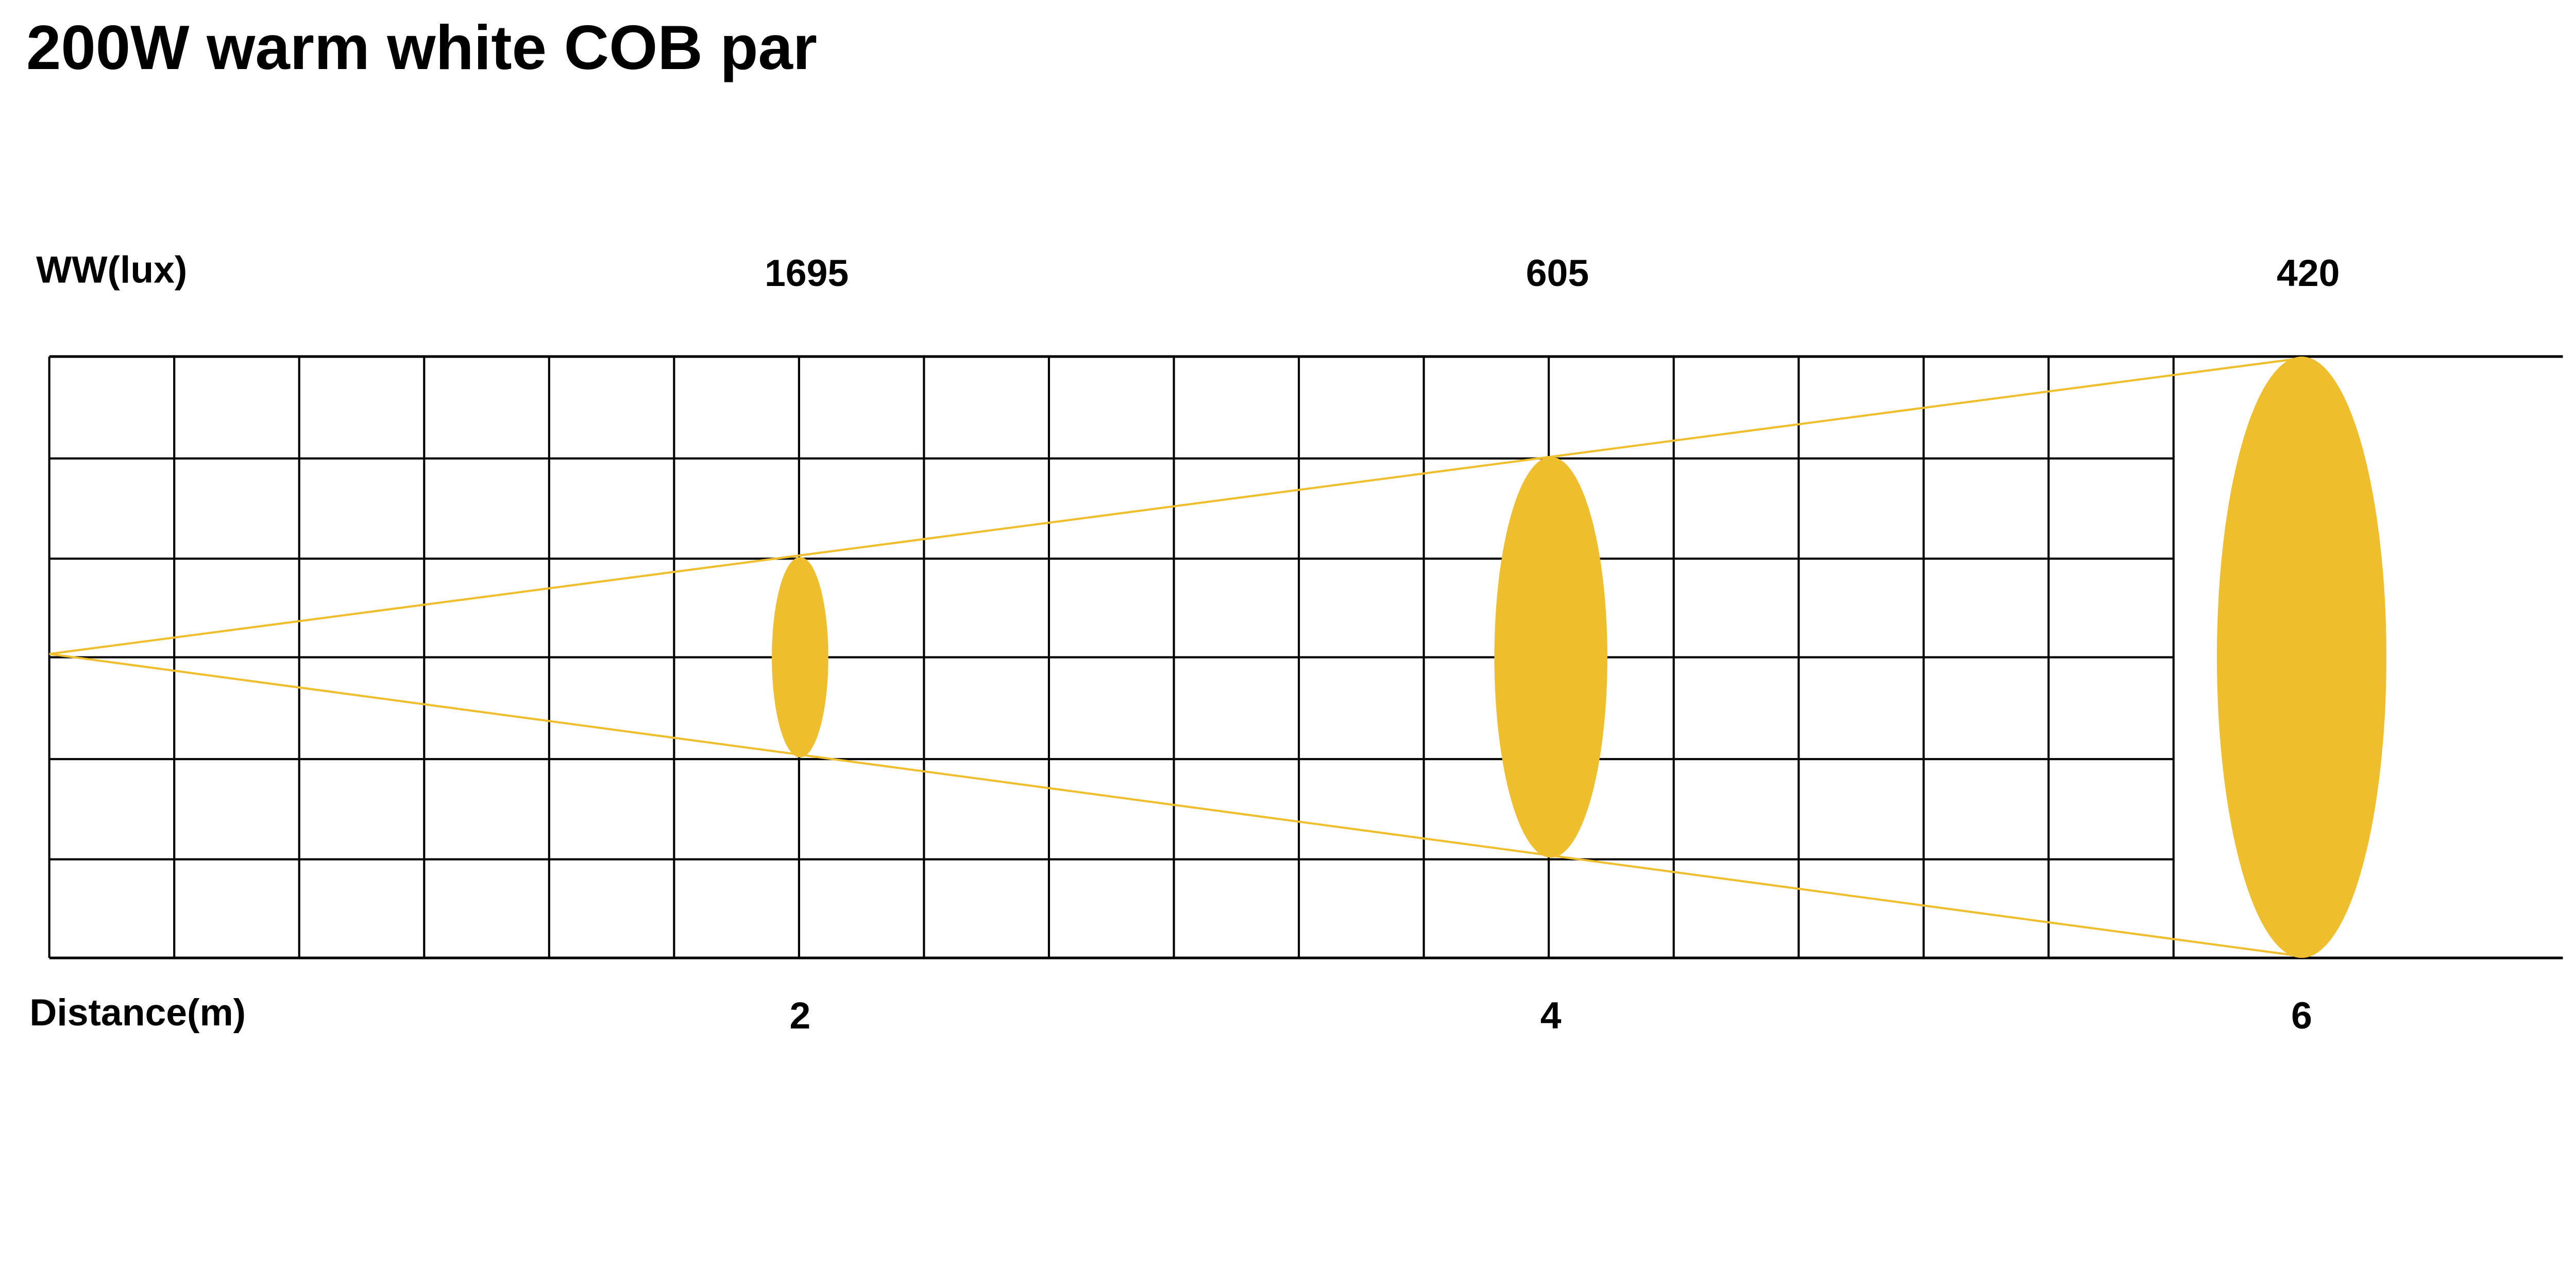 The height and width of the screenshot is (1265, 2576). I want to click on lux-value-label: 420, so click(2309, 273).